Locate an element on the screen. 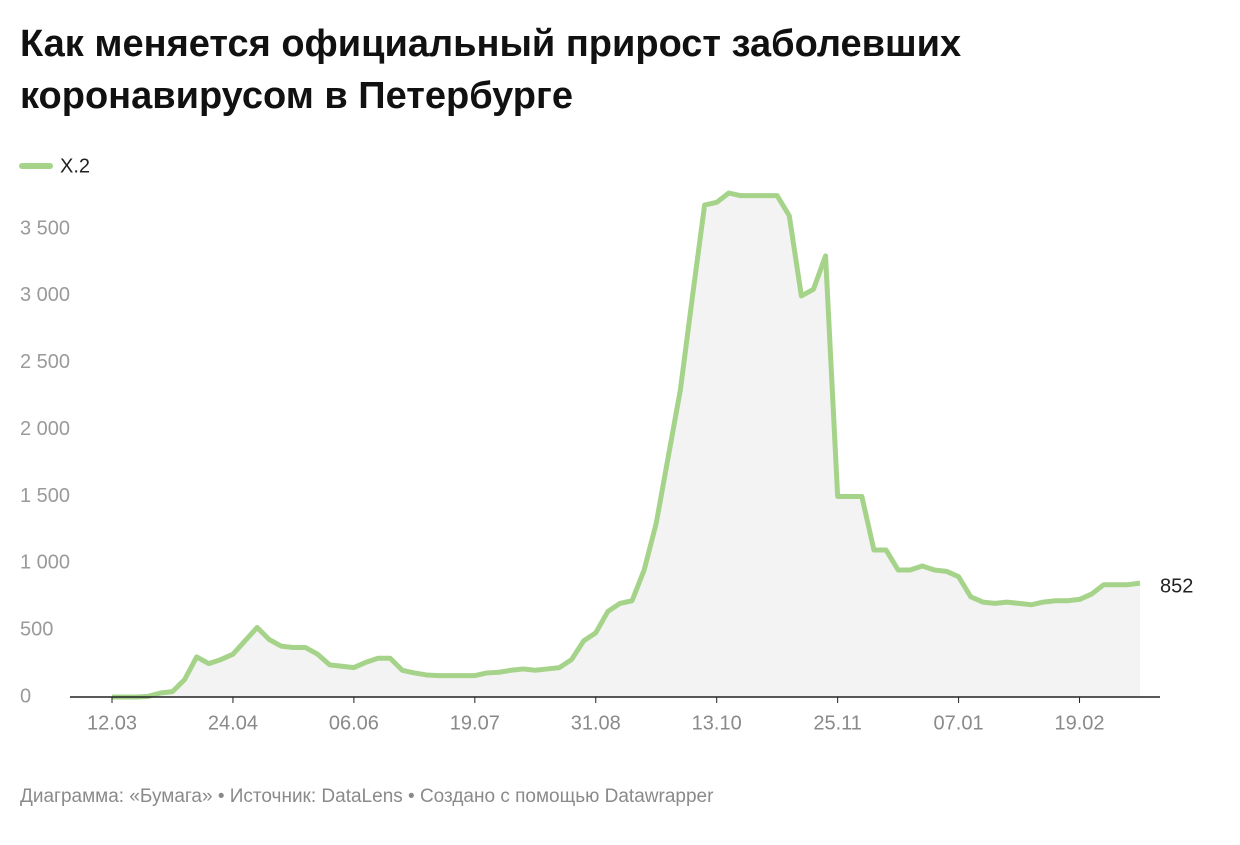 The image size is (1240, 845). x-tick-label: 19.02 is located at coordinates (1079, 723).